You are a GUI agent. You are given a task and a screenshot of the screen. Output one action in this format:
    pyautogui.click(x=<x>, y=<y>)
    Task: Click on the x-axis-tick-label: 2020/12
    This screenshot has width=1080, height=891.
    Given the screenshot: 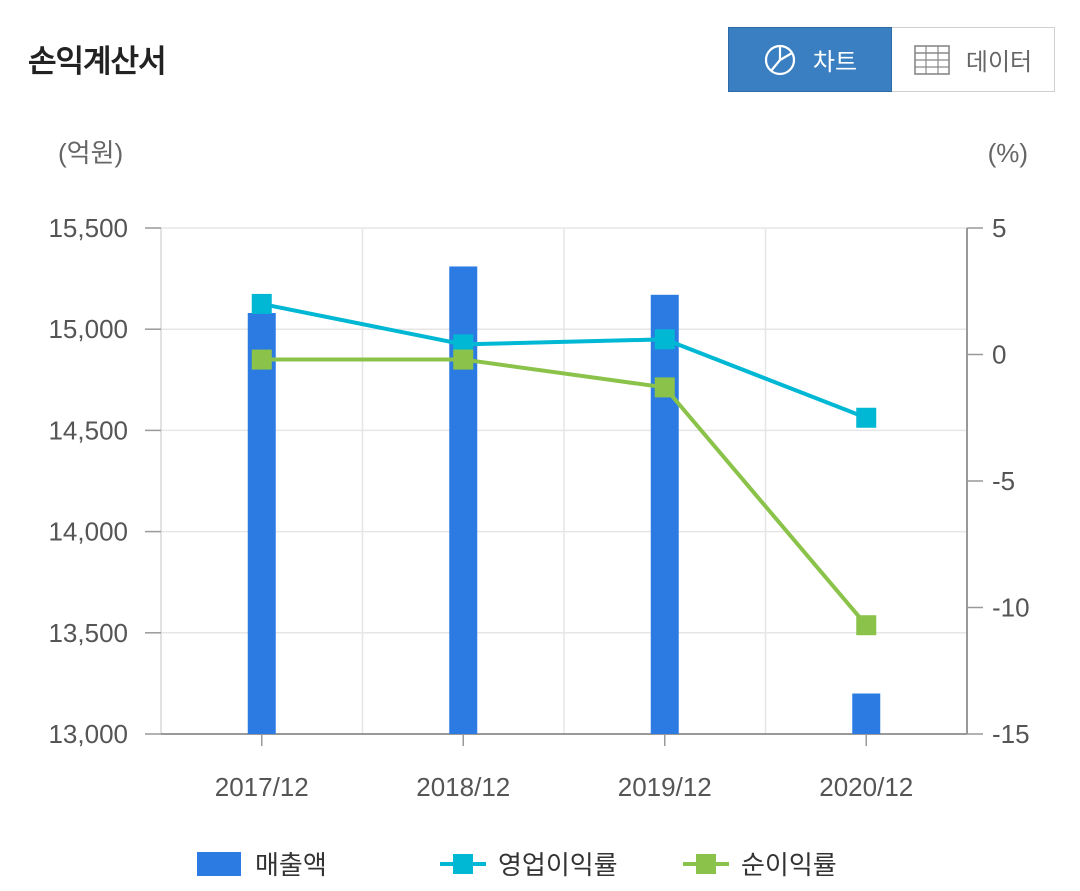 What is the action you would take?
    pyautogui.click(x=866, y=787)
    